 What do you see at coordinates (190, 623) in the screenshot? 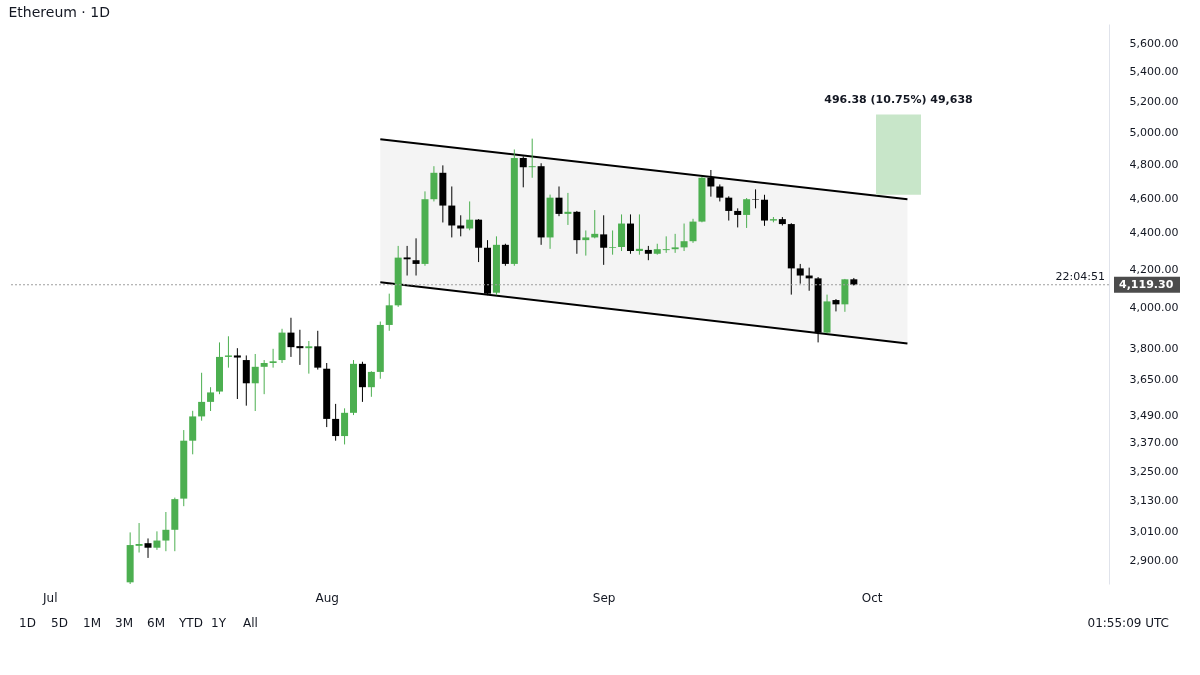
I see `text: YTD` at bounding box center [190, 623].